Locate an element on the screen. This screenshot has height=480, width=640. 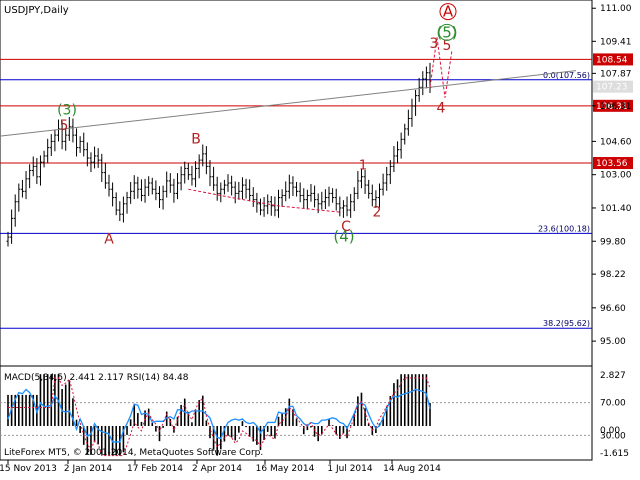
rsi-tick-label: 30.00 is located at coordinates (613, 436).